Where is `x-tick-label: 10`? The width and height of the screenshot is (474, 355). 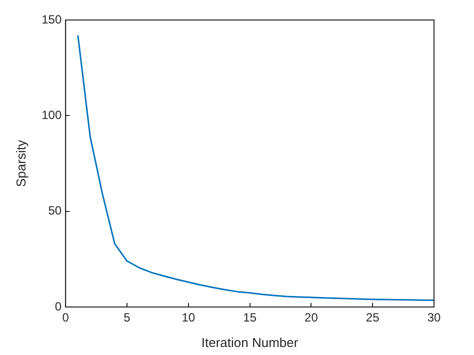
x-tick-label: 10 is located at coordinates (189, 317).